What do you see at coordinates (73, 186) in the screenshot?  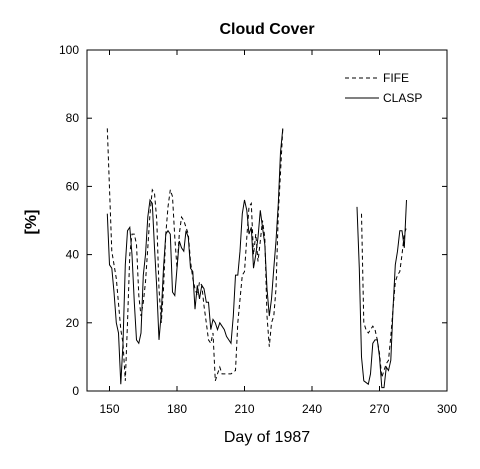 I see `y-tick-label: 60` at bounding box center [73, 186].